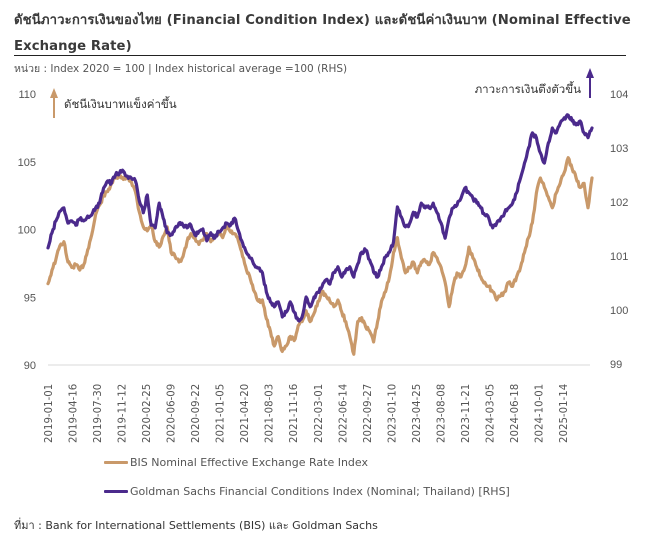 This screenshot has height=551, width=668. Describe the element at coordinates (74, 413) in the screenshot. I see `x-tick-label: 2019-04-16` at that location.